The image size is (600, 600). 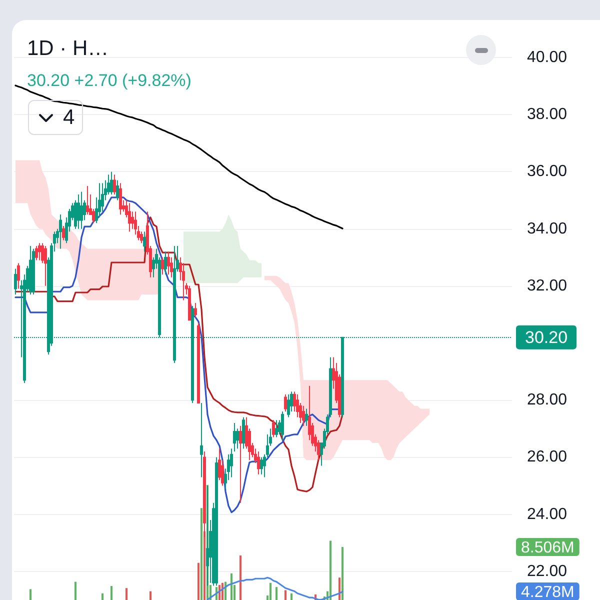 I want to click on line-series, so click(x=275, y=588).